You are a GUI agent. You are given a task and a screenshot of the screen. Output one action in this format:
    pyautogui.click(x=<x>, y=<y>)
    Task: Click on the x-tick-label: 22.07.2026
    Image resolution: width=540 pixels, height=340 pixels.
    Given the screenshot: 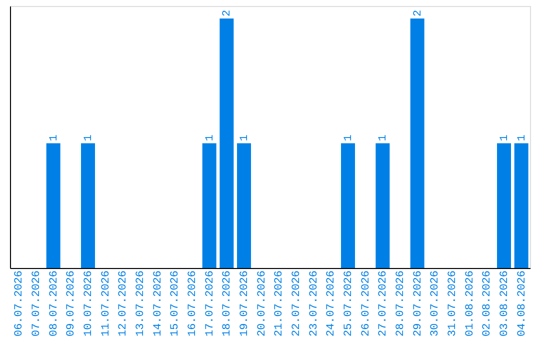 What is the action you would take?
    pyautogui.click(x=297, y=303)
    